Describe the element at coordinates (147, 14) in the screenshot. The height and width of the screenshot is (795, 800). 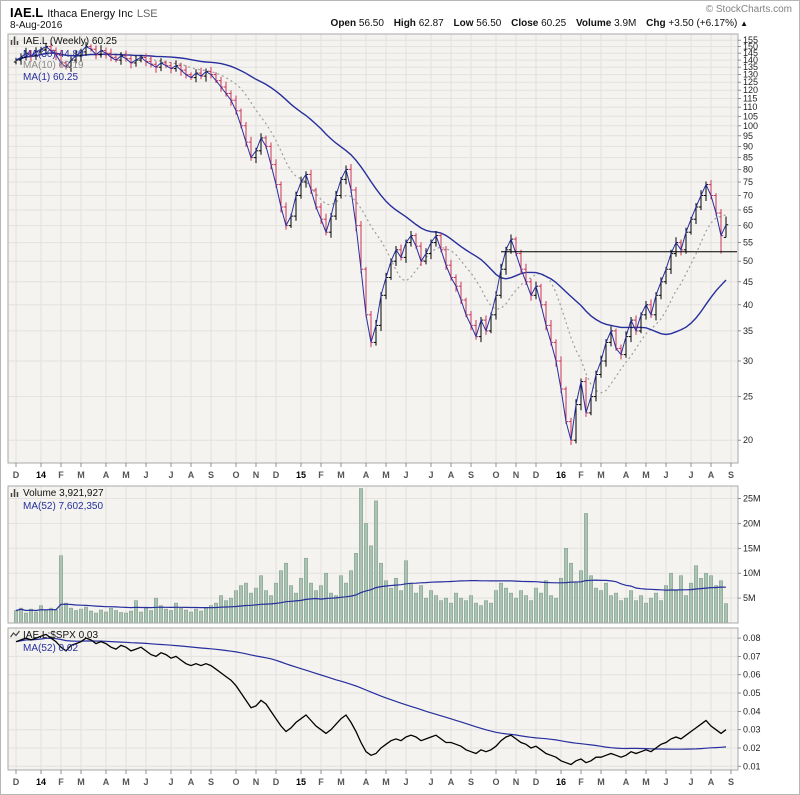
I see `exchange: LSE` at that location.